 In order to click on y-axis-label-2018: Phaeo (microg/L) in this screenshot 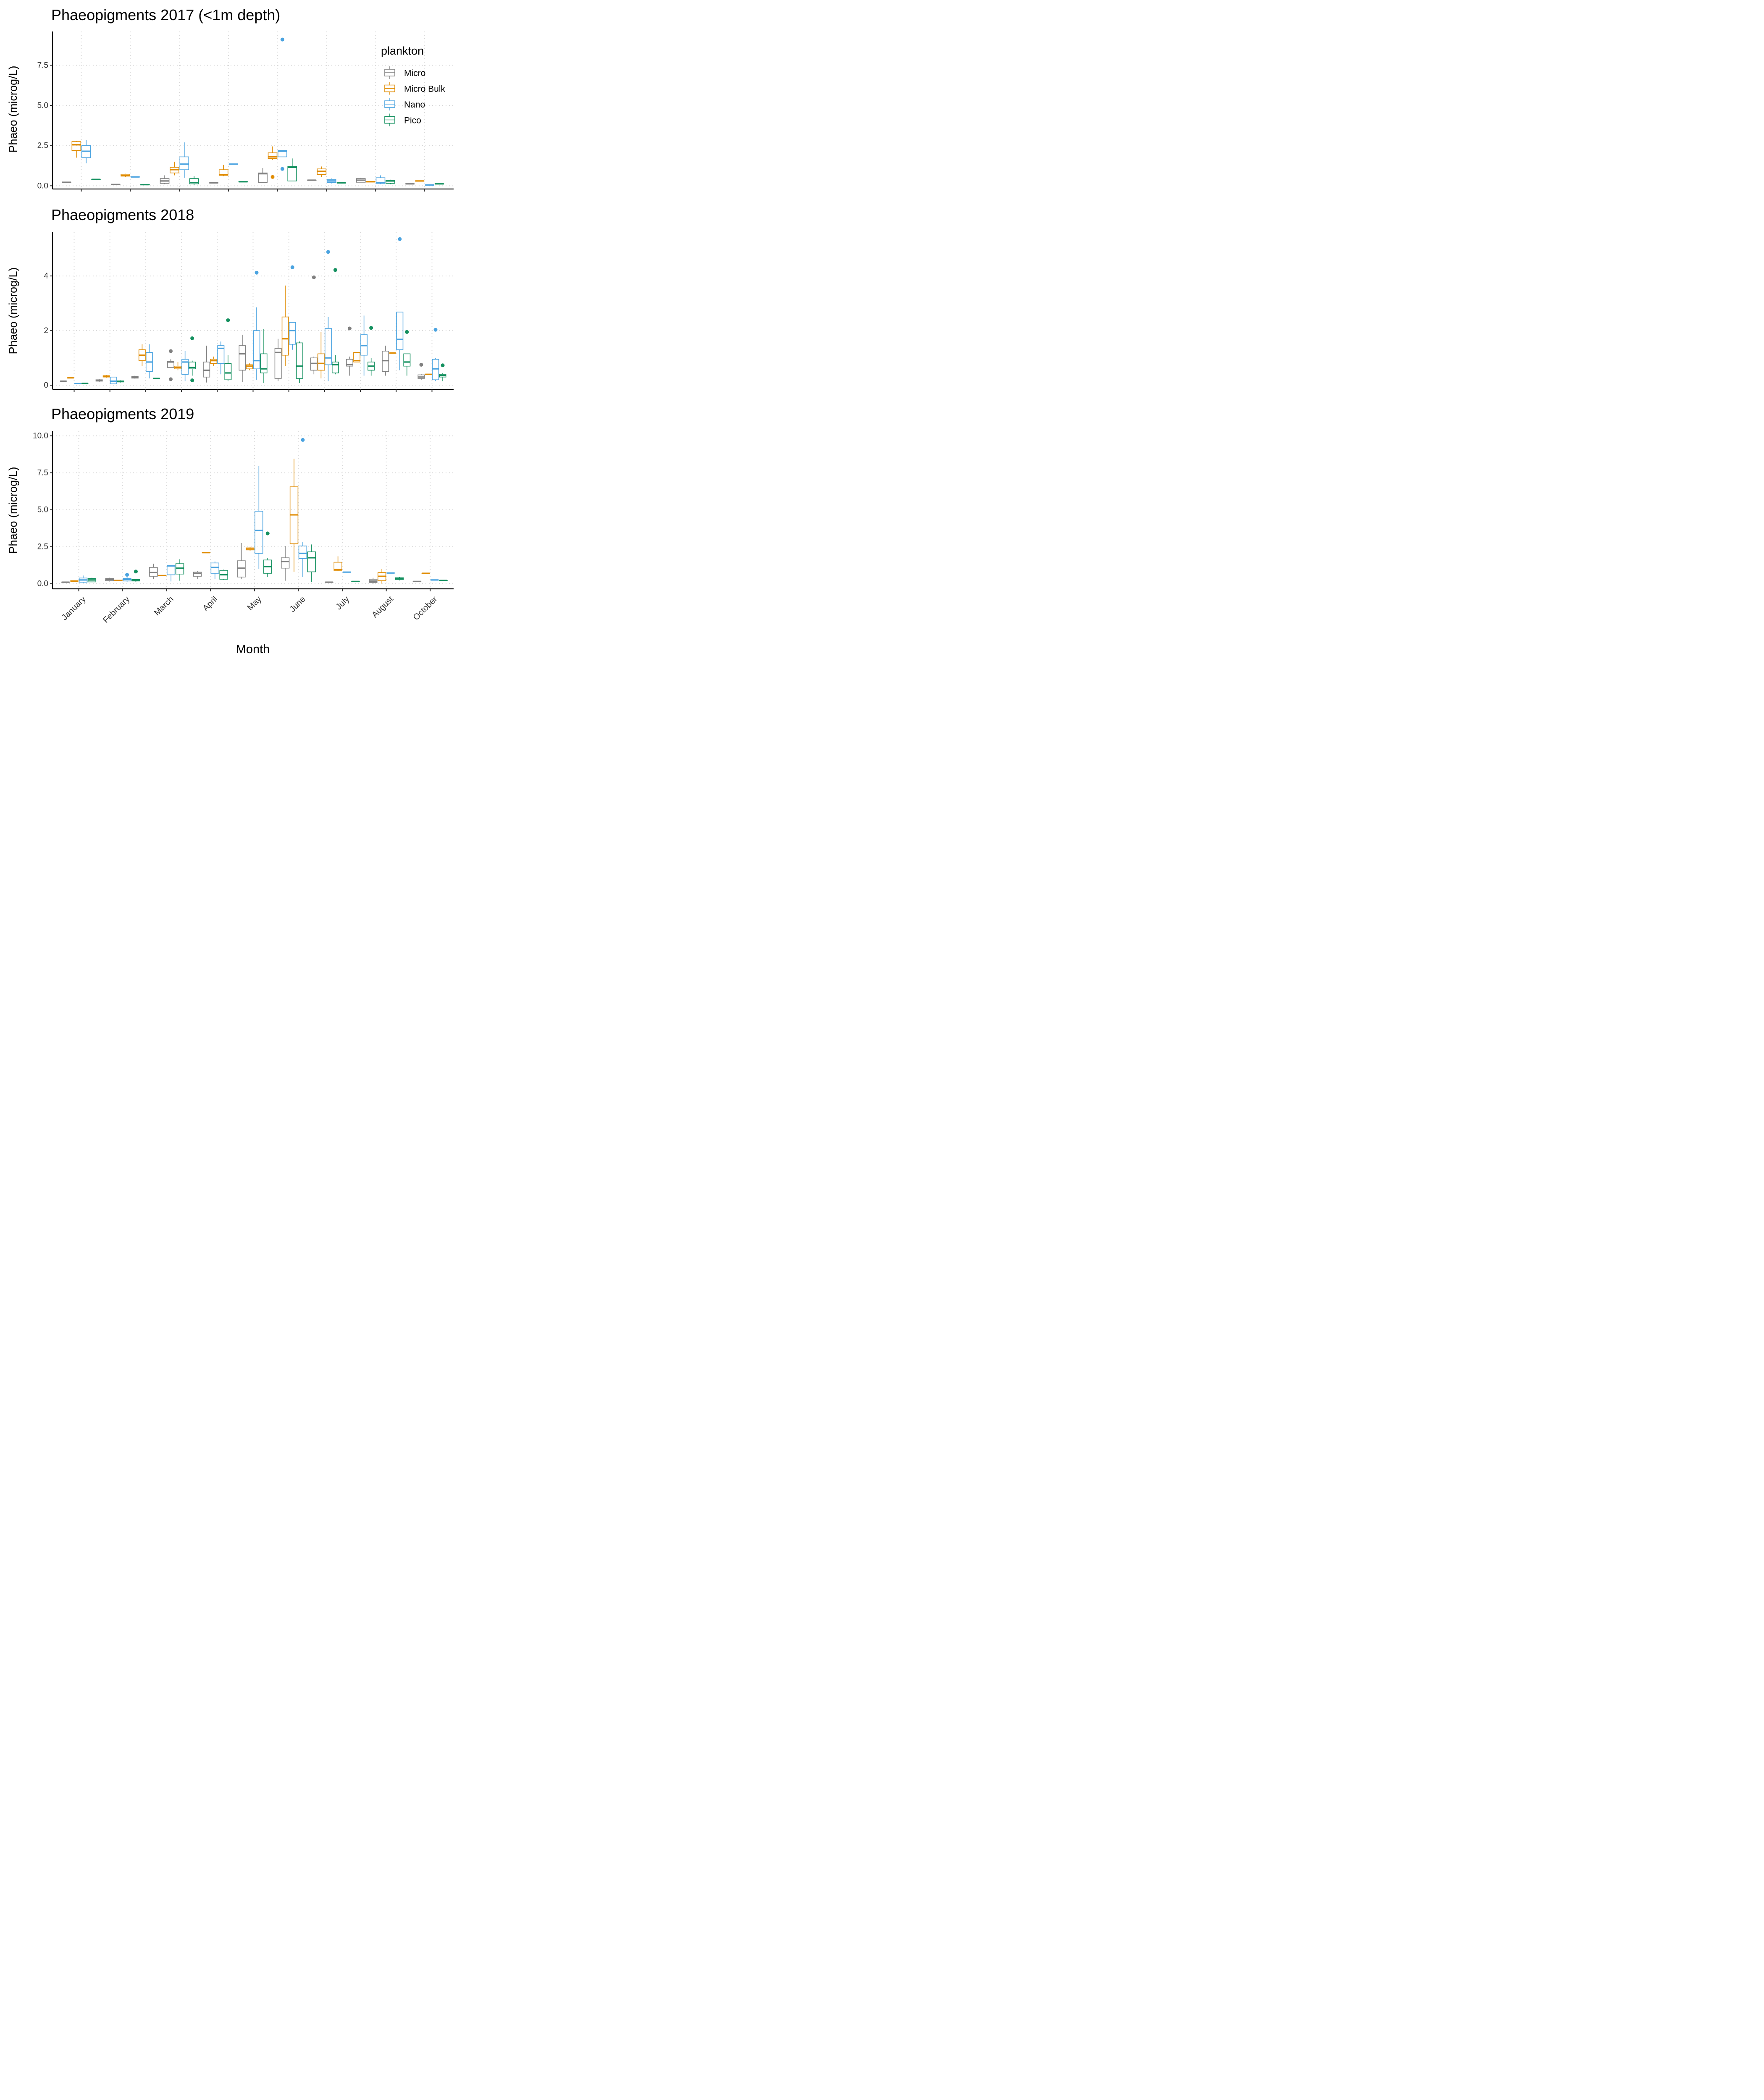, I will do `click(13, 310)`.